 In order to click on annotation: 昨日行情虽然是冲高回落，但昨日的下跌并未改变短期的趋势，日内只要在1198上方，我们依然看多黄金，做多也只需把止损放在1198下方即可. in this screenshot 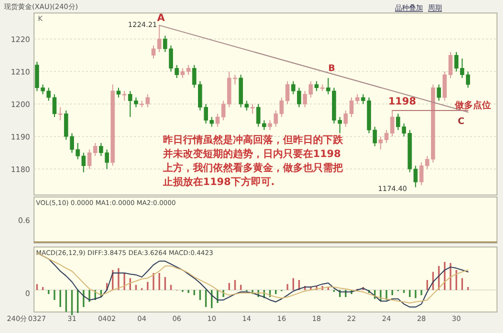, I will do `click(253, 162)`.